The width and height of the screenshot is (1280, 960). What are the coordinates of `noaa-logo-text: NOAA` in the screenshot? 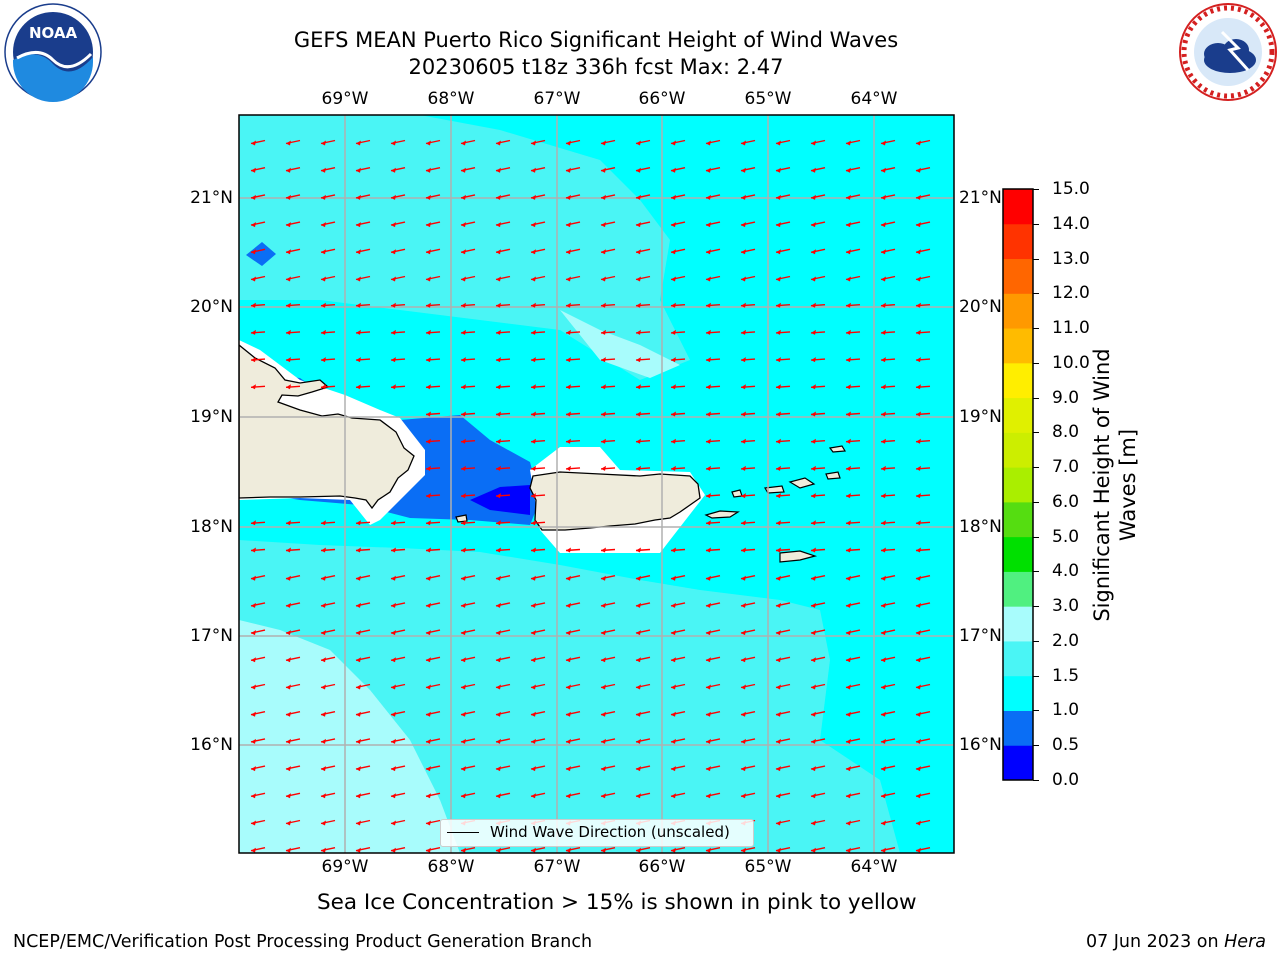 It's located at (53, 33).